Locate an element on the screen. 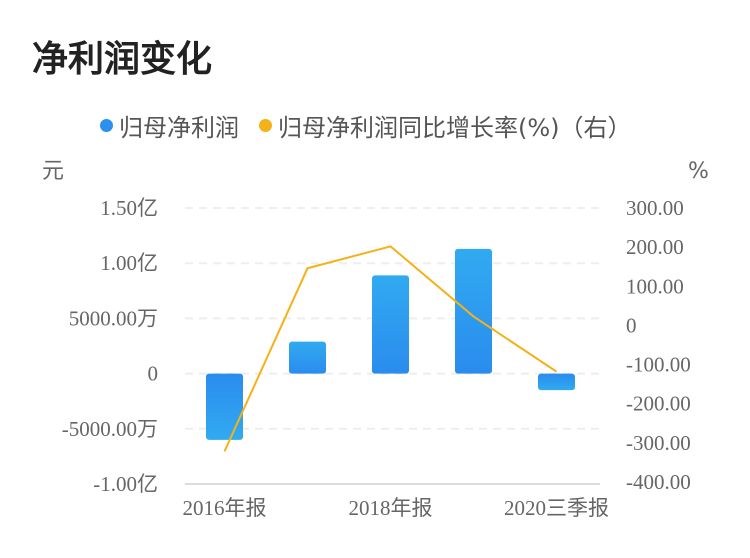  right-tick-label: 300.00 is located at coordinates (655, 208).